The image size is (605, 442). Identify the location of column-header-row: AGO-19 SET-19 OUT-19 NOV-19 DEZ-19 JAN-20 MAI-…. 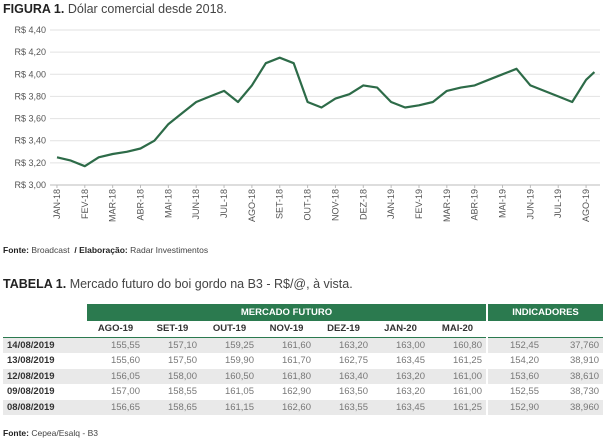
(303, 329).